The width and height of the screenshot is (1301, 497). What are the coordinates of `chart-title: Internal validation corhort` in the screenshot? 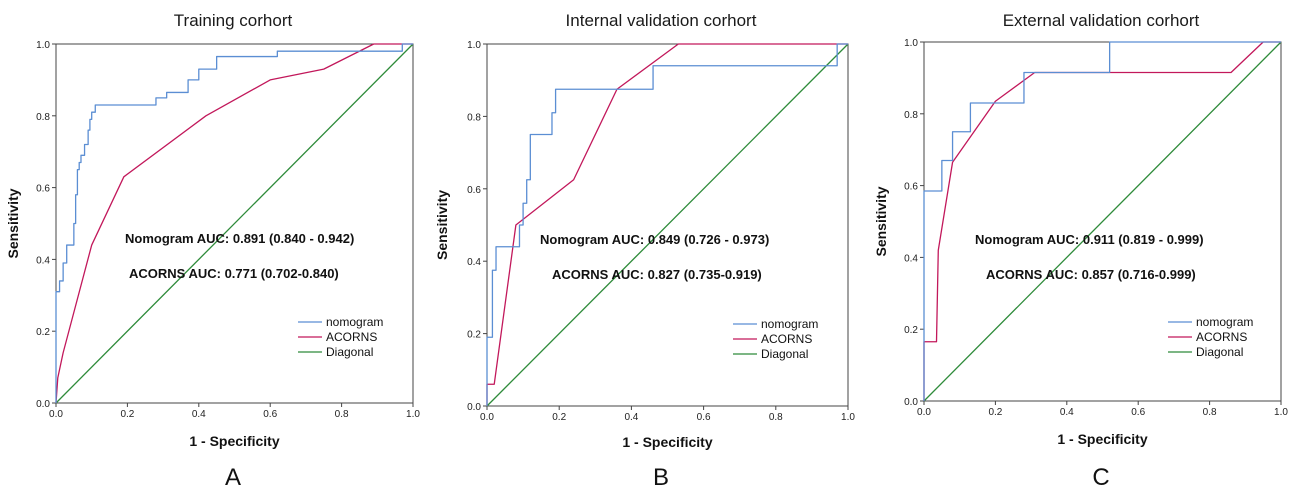 It's located at (661, 20).